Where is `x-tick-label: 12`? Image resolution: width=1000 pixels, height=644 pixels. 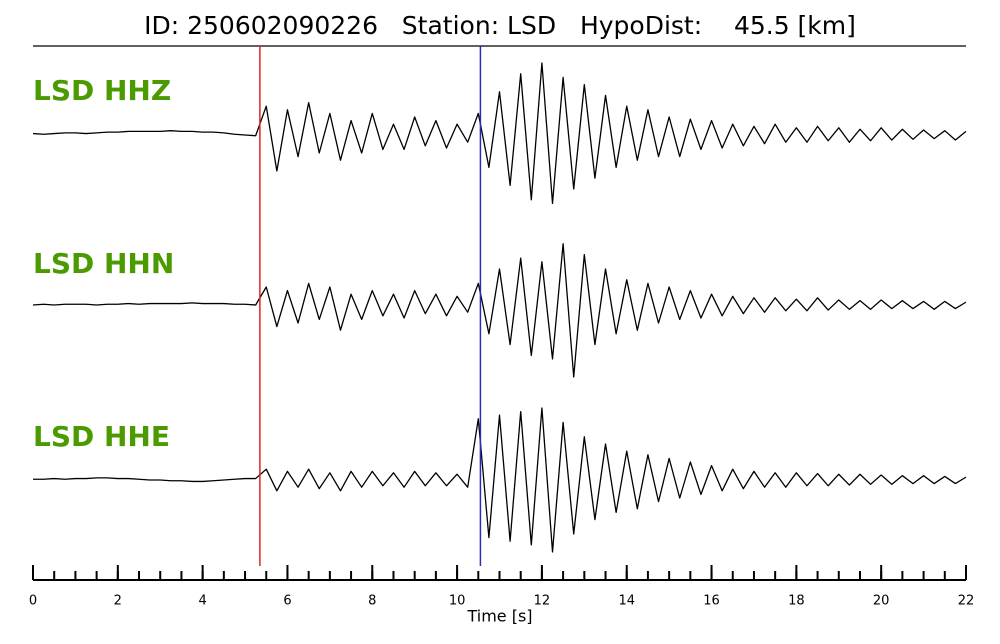 x-tick-label: 12 is located at coordinates (542, 601).